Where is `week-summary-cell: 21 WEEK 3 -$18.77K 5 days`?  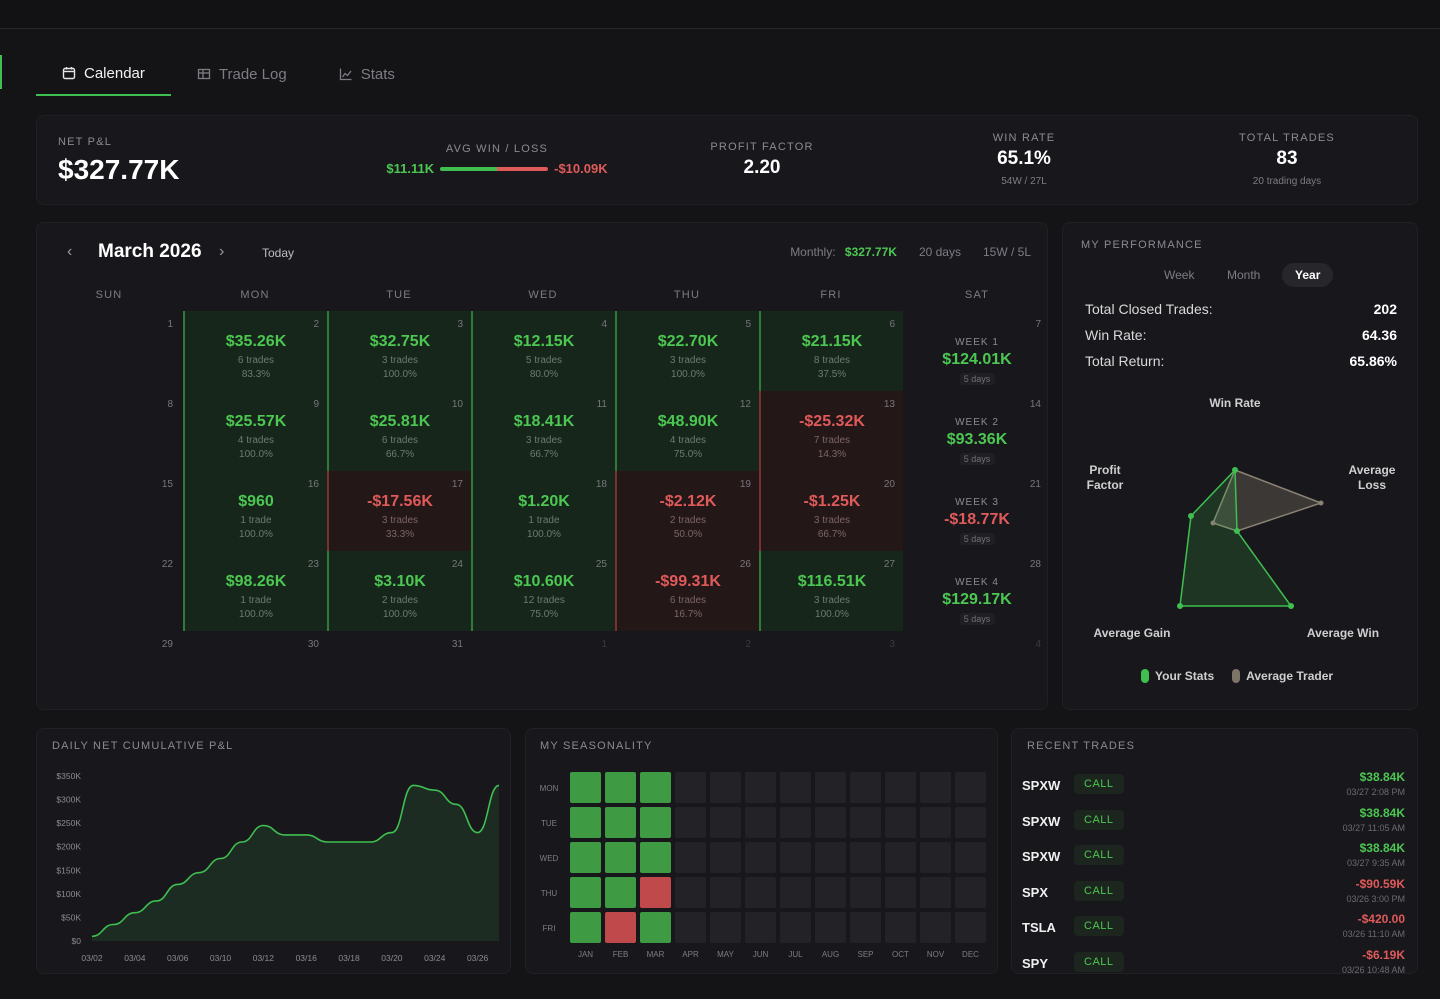 week-summary-cell: 21 WEEK 3 -$18.77K 5 days is located at coordinates (976, 511).